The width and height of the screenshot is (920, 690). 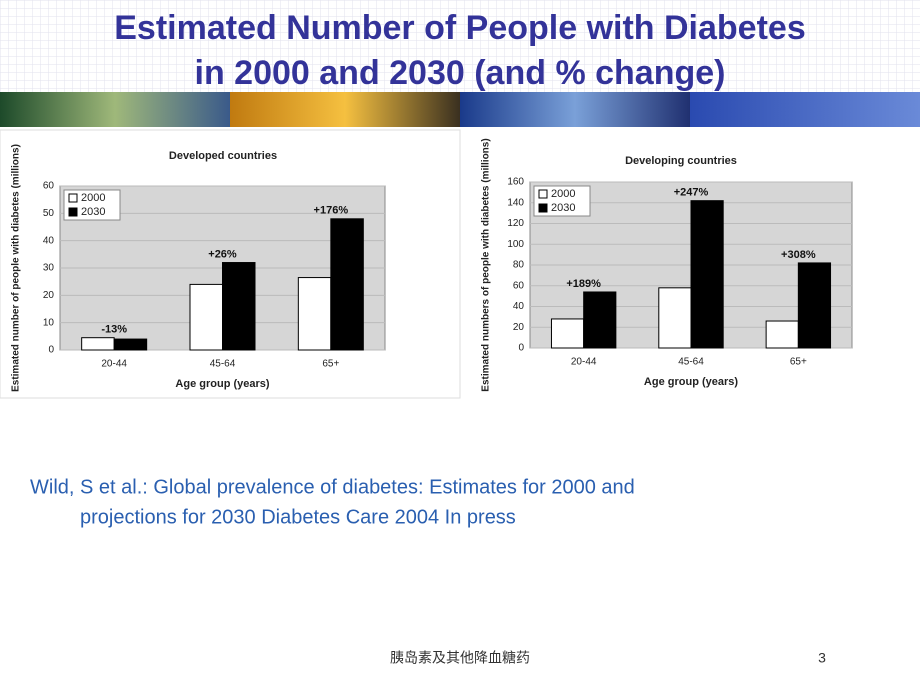 What do you see at coordinates (460, 73) in the screenshot?
I see `slide-title: in 2000 and 2030 (and % change)` at bounding box center [460, 73].